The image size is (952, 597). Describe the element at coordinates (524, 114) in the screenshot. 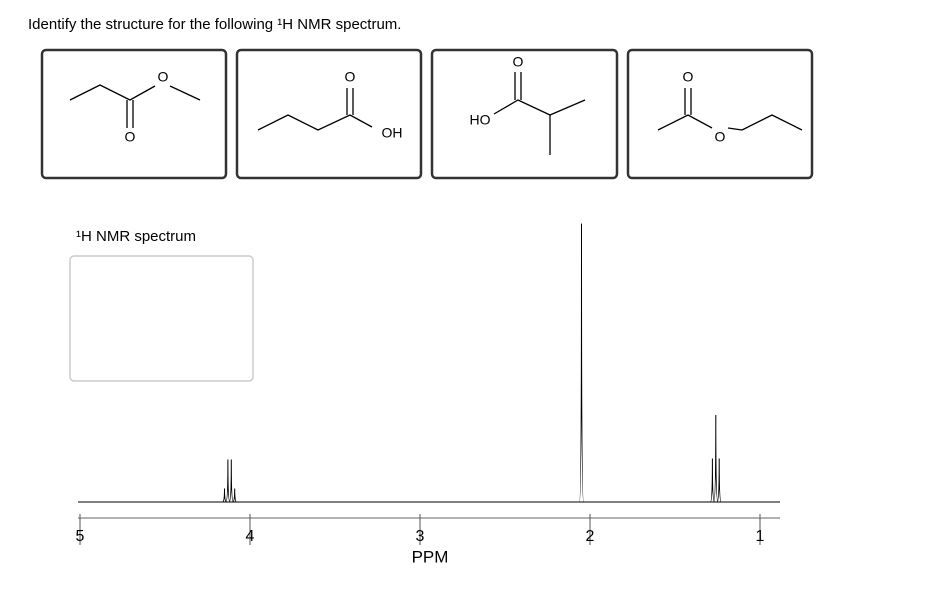

I see `option-card: O HO` at that location.